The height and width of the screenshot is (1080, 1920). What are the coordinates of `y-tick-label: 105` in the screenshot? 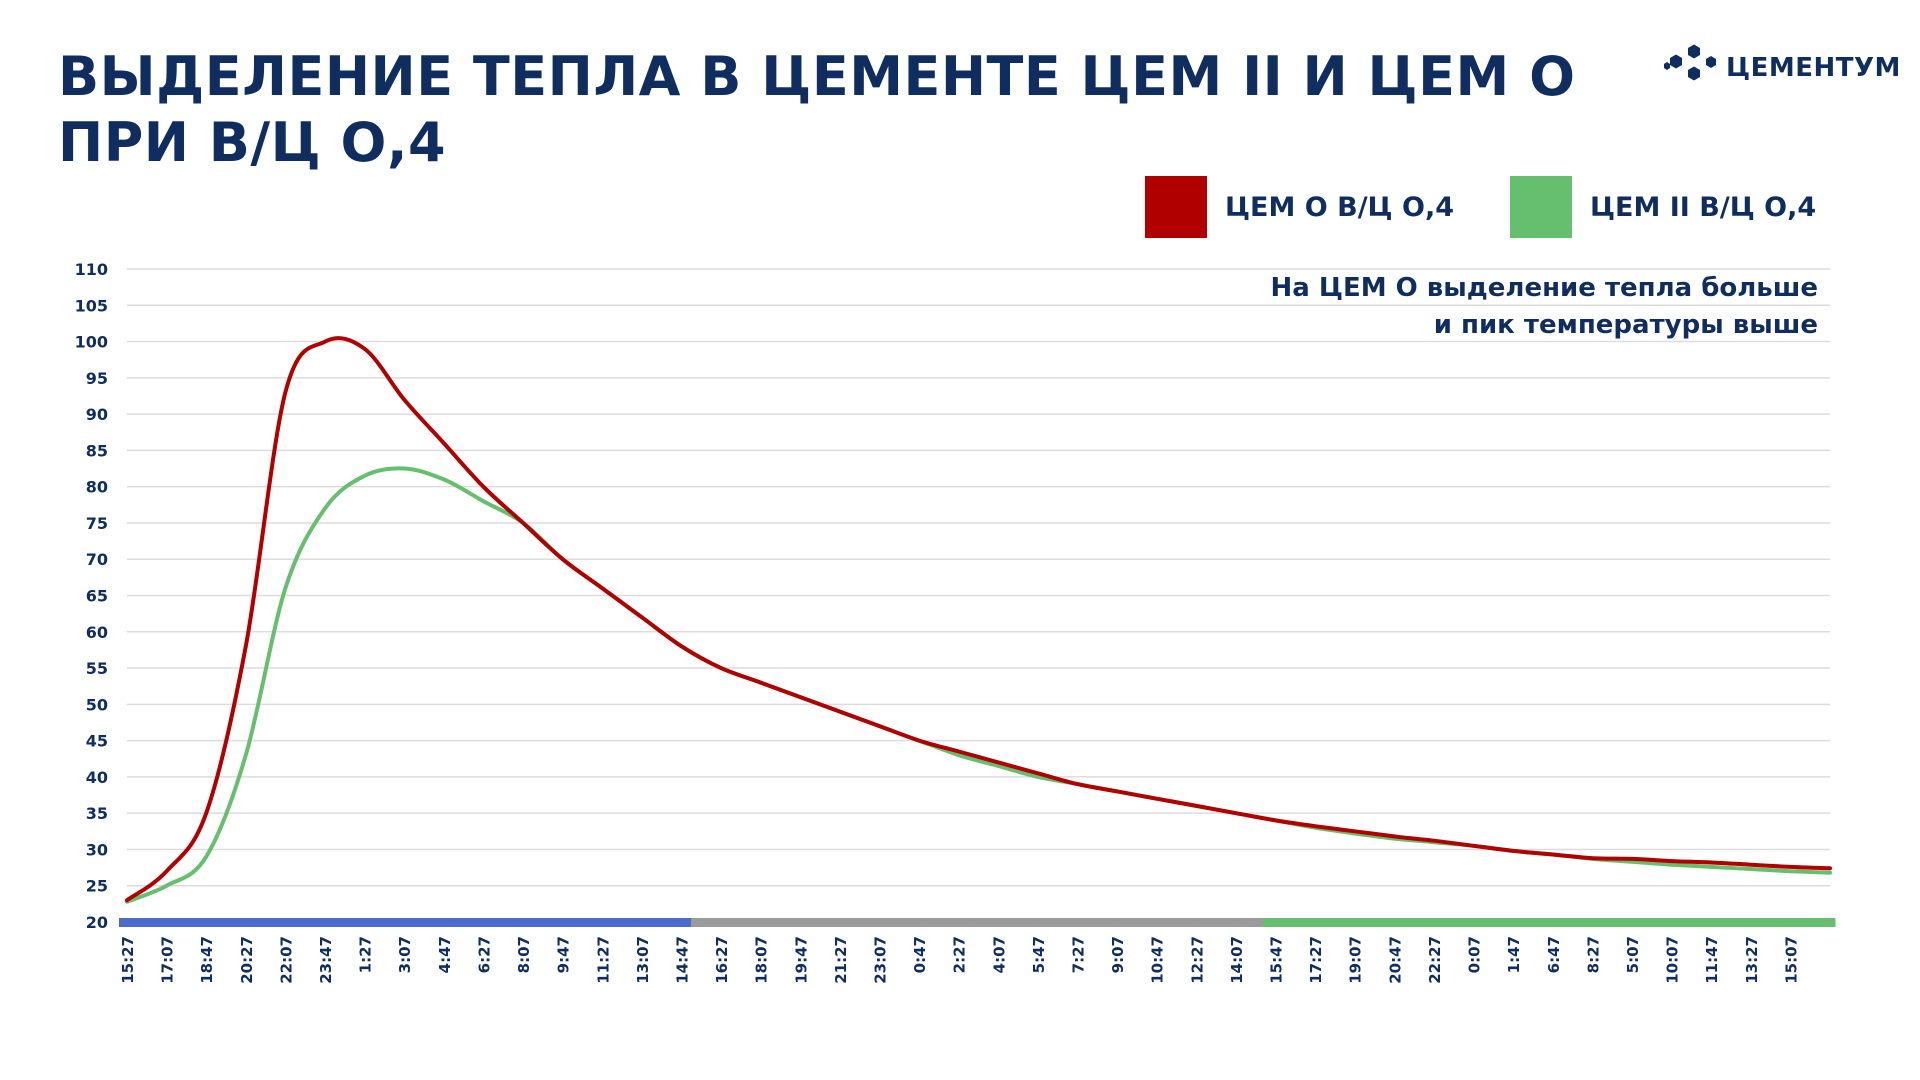 It's located at (91, 305).